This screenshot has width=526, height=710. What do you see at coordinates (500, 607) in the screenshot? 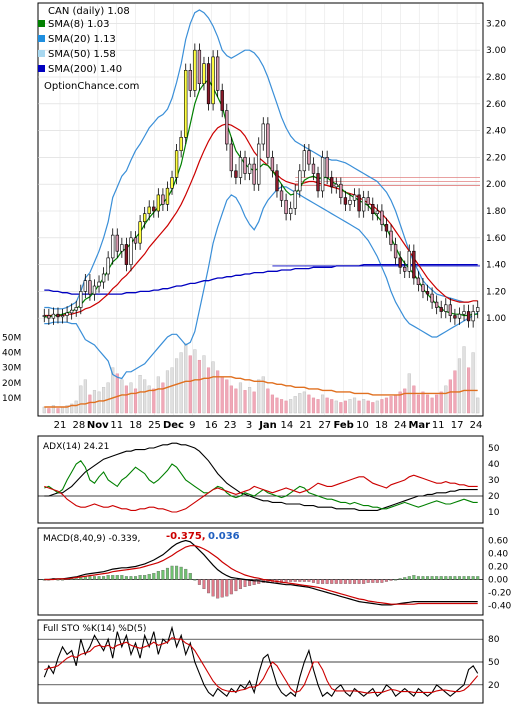
I see `indicator-tick-label: -0.40` at bounding box center [500, 607].